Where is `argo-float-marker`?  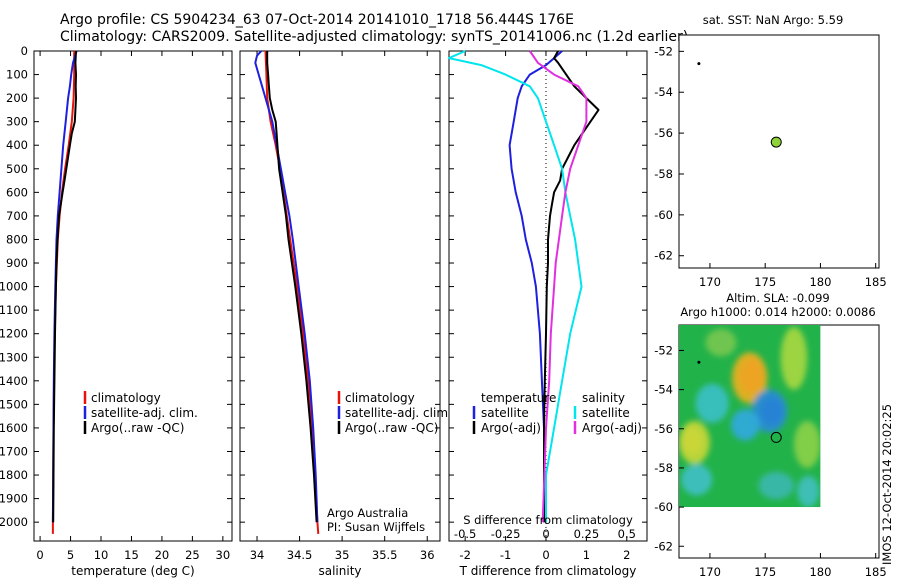
argo-float-marker is located at coordinates (776, 142).